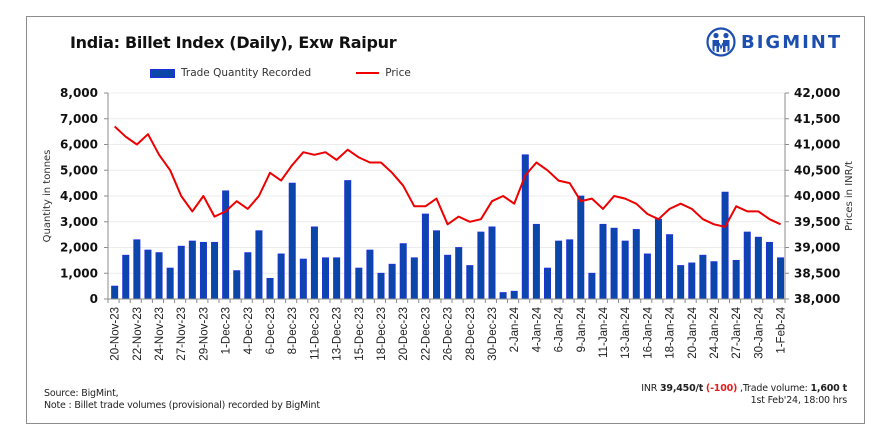  What do you see at coordinates (182, 334) in the screenshot?
I see `x-tick-label: 27-Nov-23` at bounding box center [182, 334].